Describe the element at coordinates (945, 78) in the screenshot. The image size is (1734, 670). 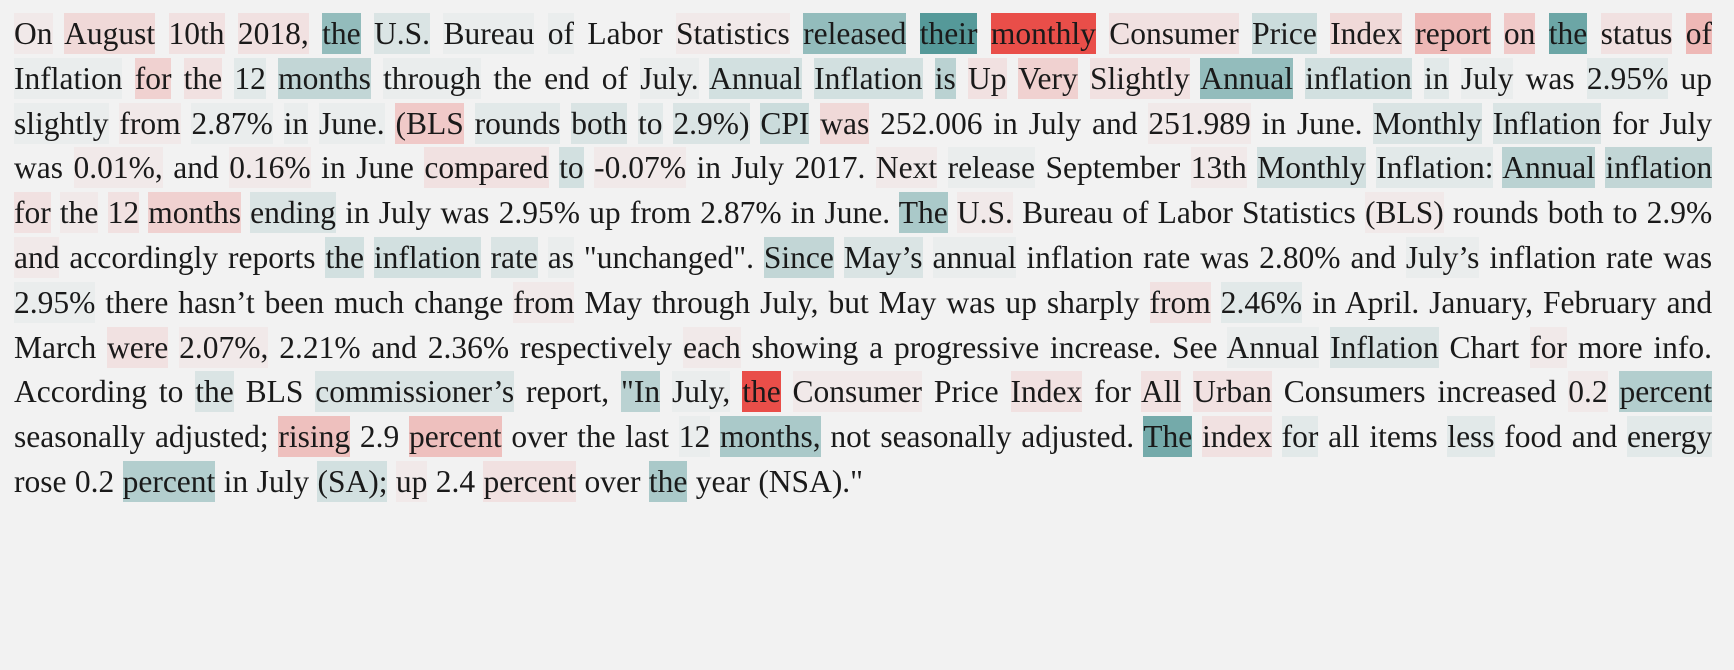
I see `highlighted-token: is` at that location.